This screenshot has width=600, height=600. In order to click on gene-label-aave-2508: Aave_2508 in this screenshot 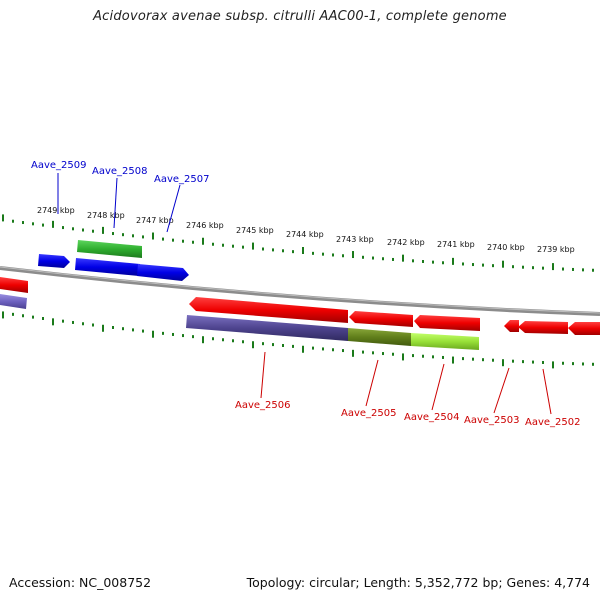, I will do `click(120, 171)`.